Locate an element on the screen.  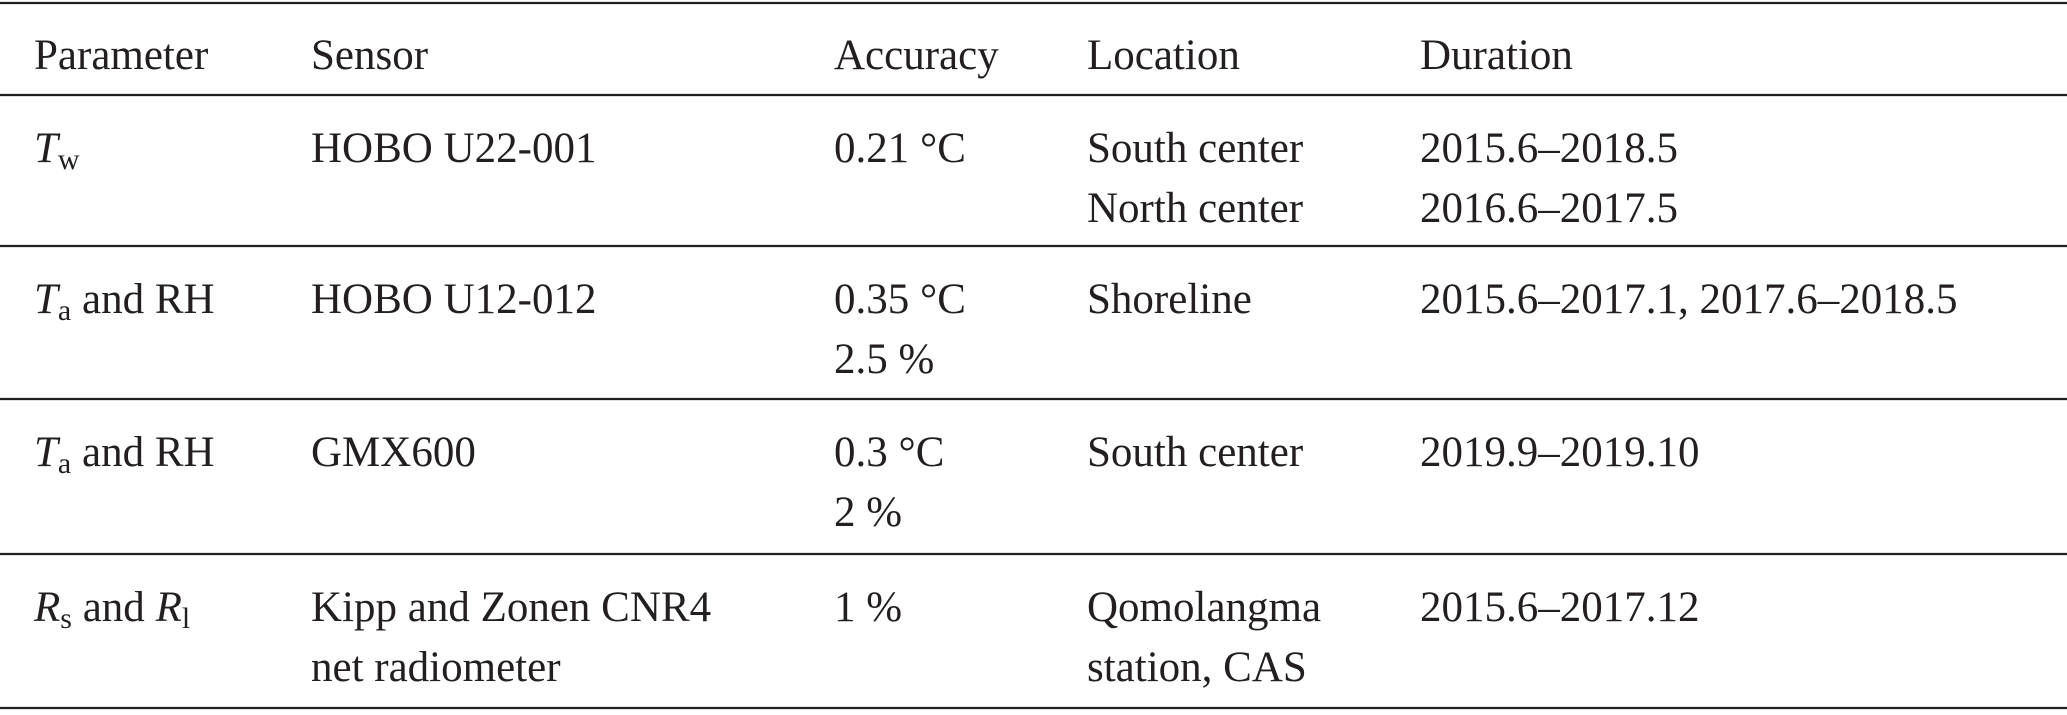
sensor-cell: GMX600 is located at coordinates (393, 452).